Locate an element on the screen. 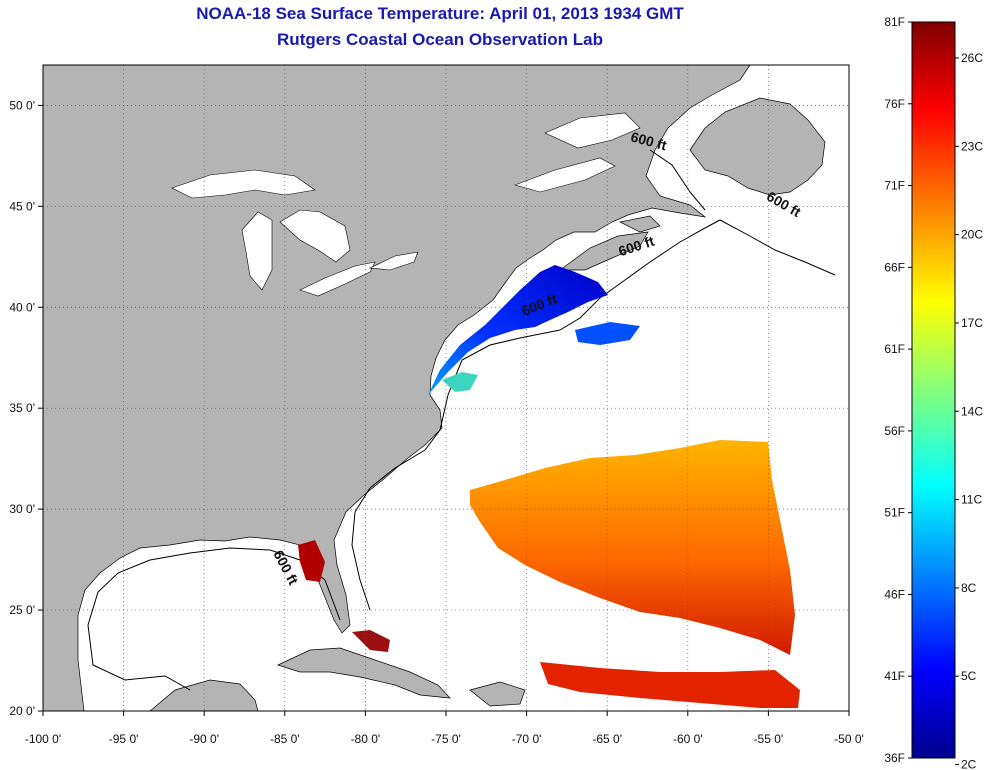 Image resolution: width=984 pixels, height=770 pixels. colorbar-c-label: 20C is located at coordinates (972, 235).